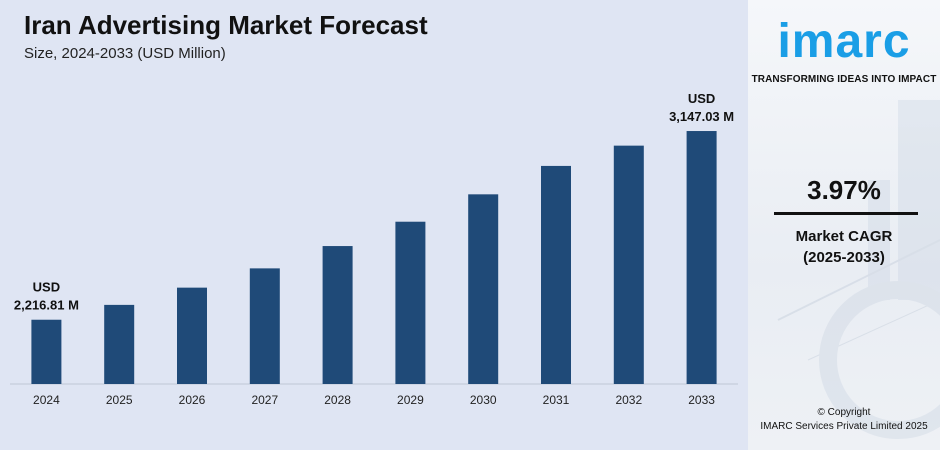 Image resolution: width=940 pixels, height=450 pixels. I want to click on copyright-line1: © Copyright, so click(844, 412).